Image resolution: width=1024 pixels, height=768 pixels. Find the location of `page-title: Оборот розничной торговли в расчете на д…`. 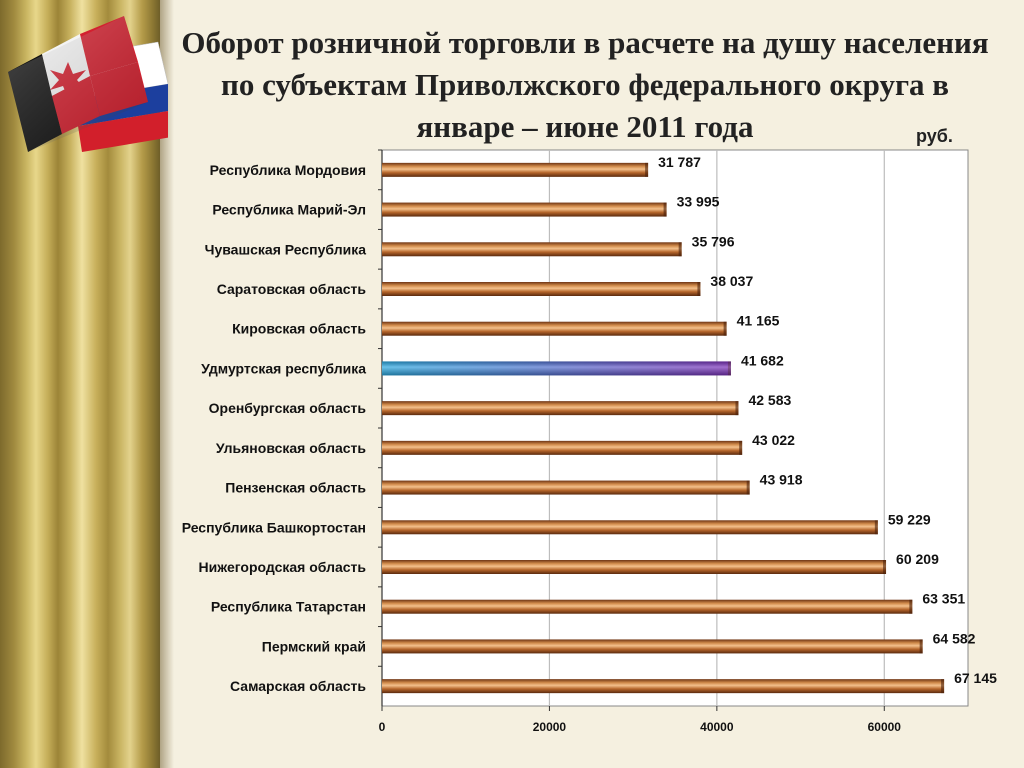

page-title: Оборот розничной торговли в расчете на д… is located at coordinates (585, 84).